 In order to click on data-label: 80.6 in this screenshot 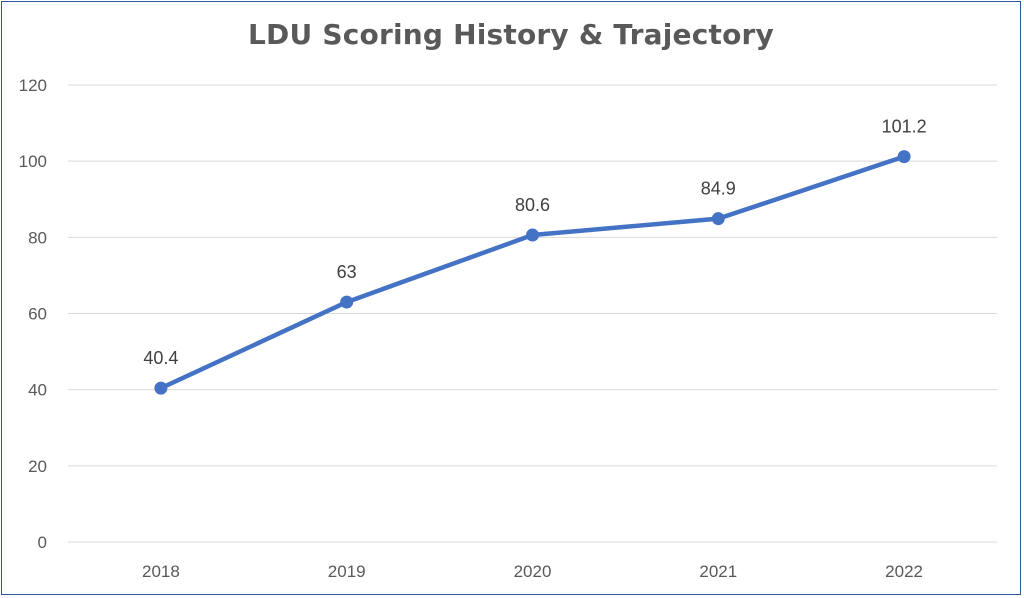, I will do `click(532, 205)`.